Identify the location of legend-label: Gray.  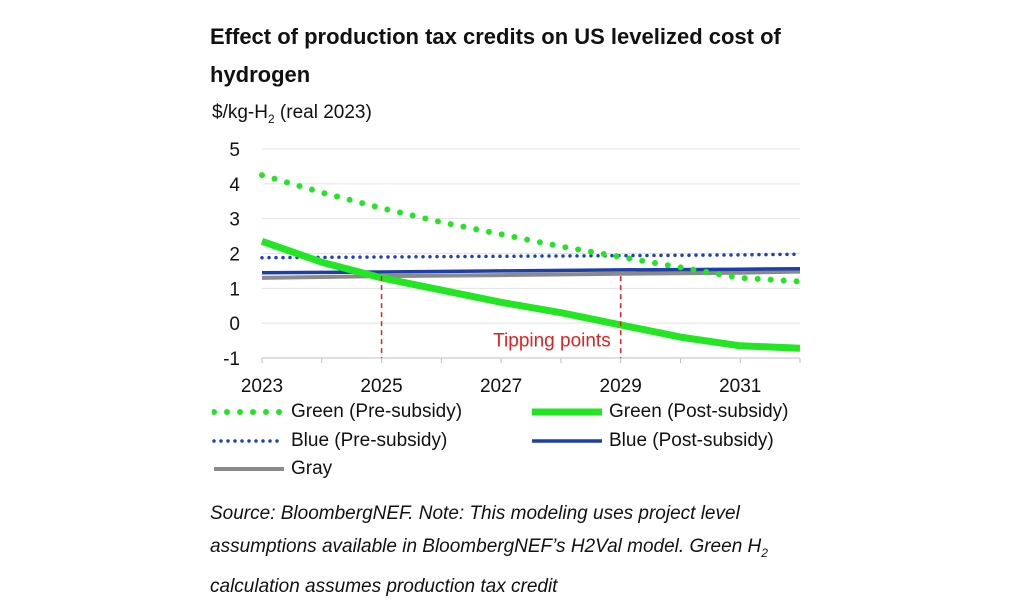
(312, 468).